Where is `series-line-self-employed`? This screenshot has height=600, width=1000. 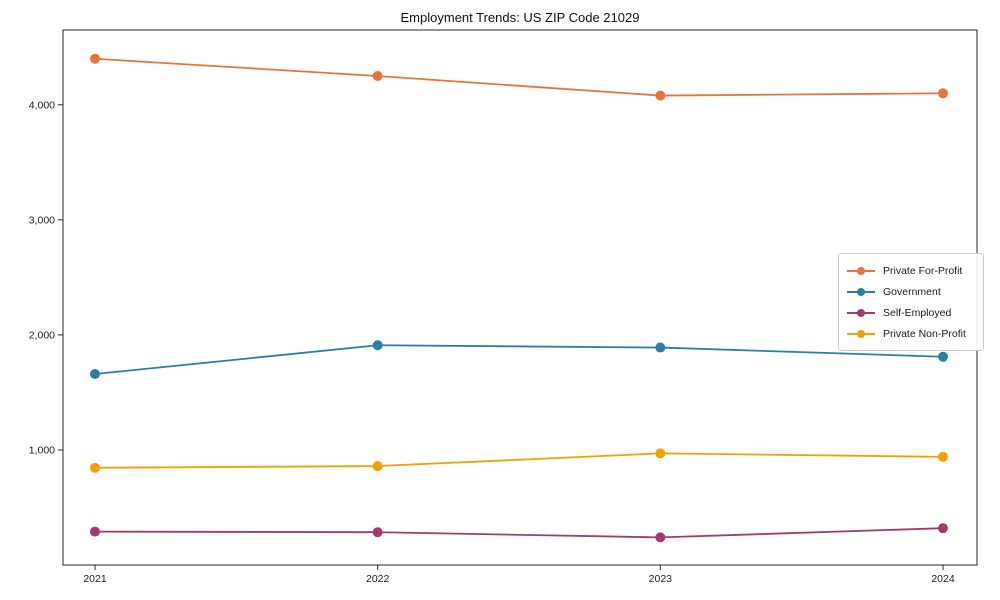
series-line-self-employed is located at coordinates (519, 533).